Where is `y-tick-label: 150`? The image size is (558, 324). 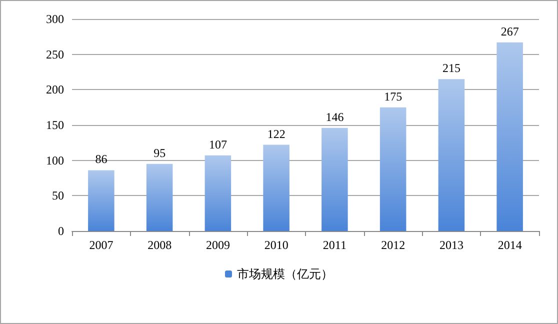 y-tick-label: 150 is located at coordinates (55, 125).